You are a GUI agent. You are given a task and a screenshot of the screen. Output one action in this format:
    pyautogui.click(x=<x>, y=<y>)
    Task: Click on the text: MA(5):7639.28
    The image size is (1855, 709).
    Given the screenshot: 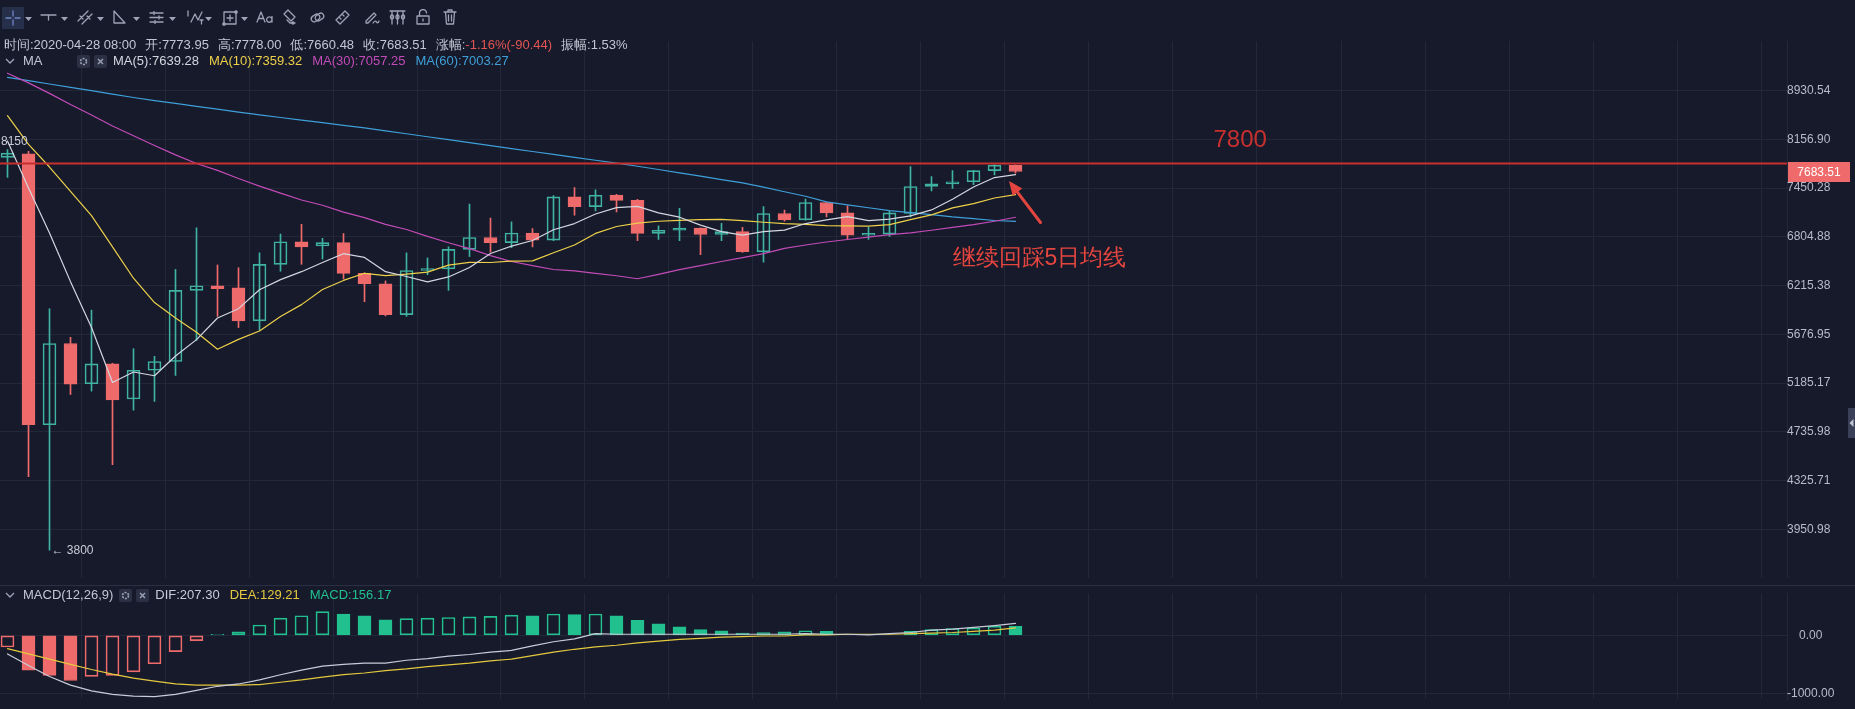 What is the action you would take?
    pyautogui.click(x=156, y=61)
    